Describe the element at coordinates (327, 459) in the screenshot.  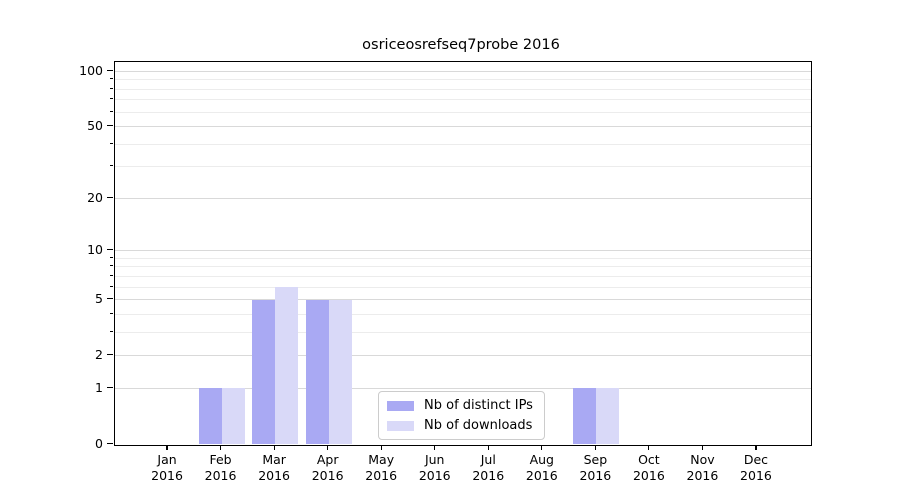
I see `x-tick-month: Apr` at that location.